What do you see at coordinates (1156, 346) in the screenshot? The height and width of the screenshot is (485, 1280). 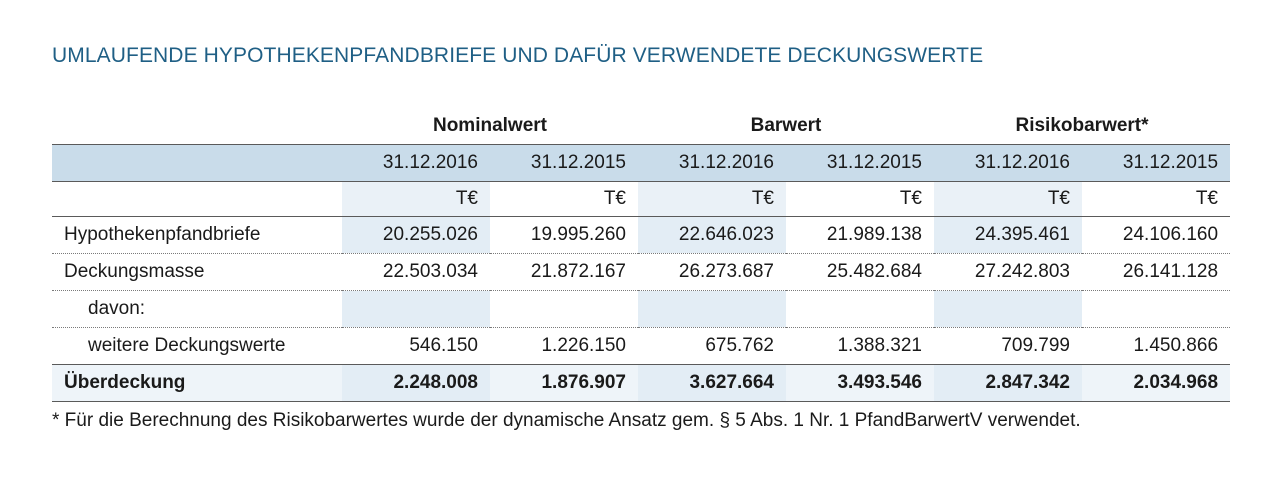 I see `value-cell: 1.450.866` at bounding box center [1156, 346].